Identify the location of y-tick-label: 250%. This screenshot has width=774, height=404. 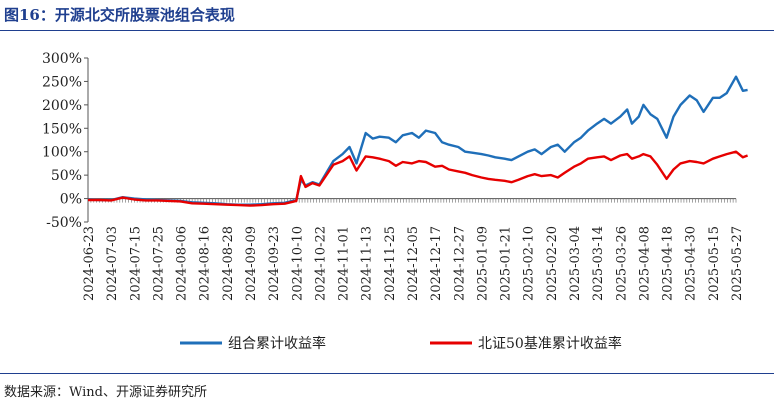
(62, 82).